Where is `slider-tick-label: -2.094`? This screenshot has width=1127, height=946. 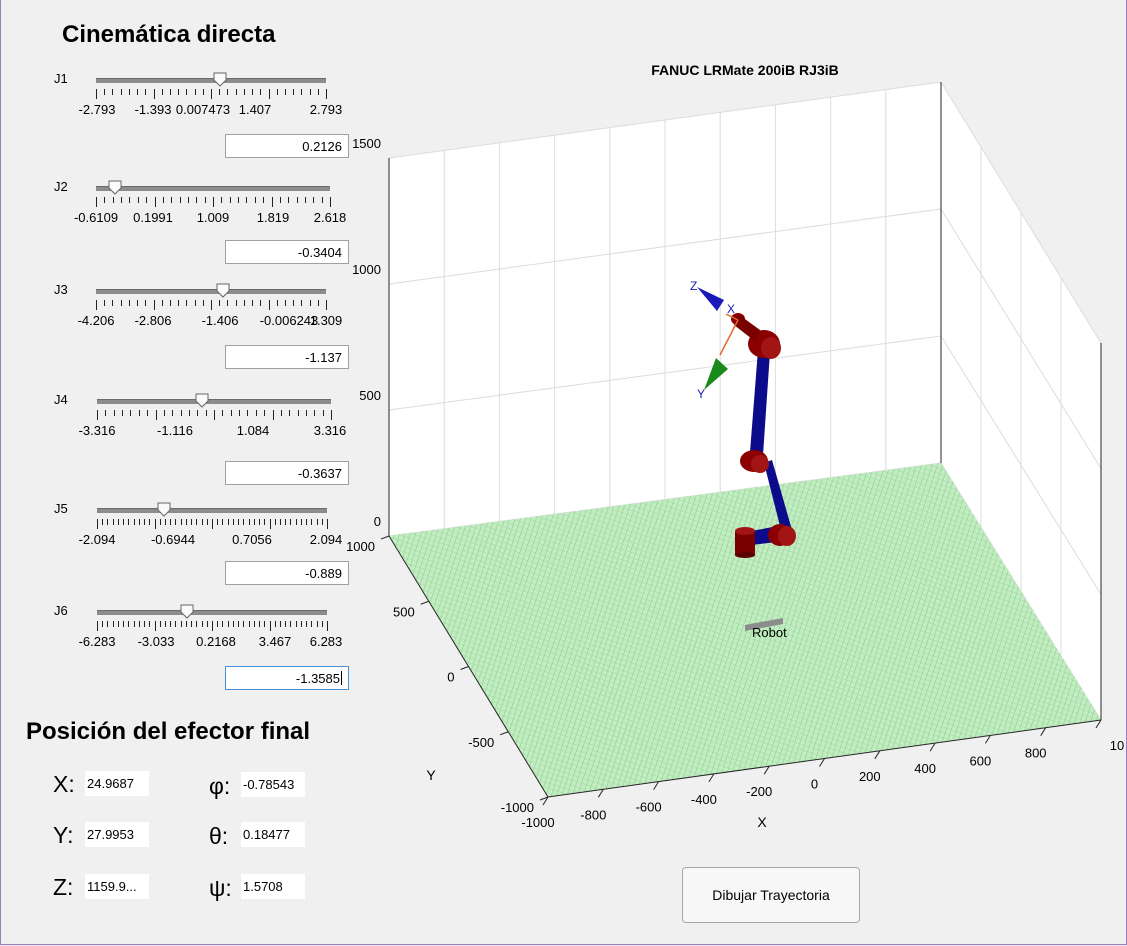
slider-tick-label: -2.094 is located at coordinates (97, 539).